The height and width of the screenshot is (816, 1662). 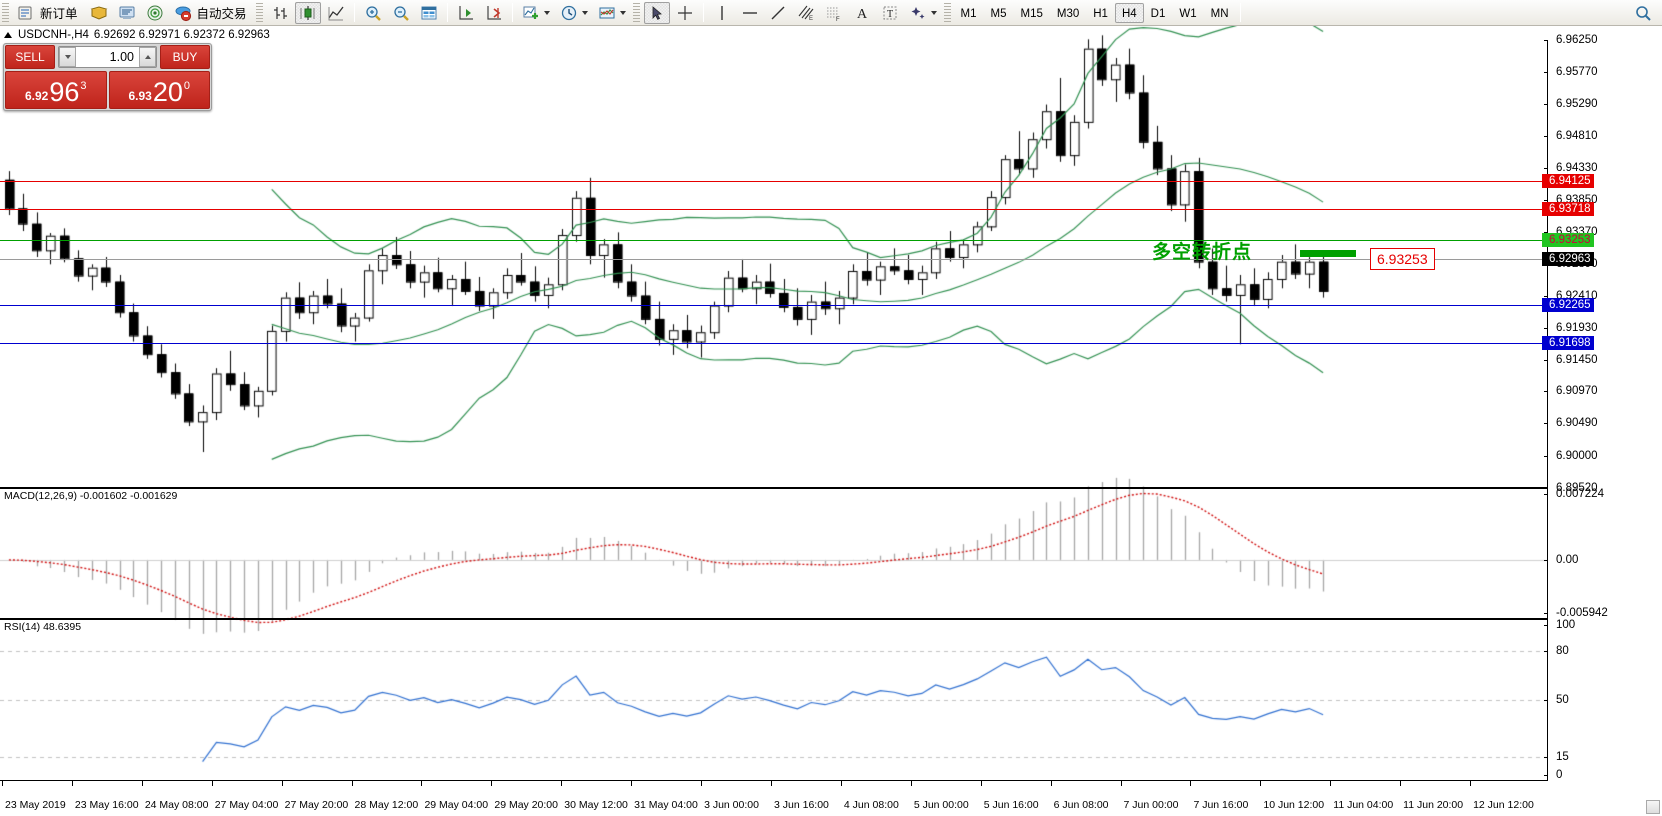 I want to click on label-button: T, so click(x=890, y=13).